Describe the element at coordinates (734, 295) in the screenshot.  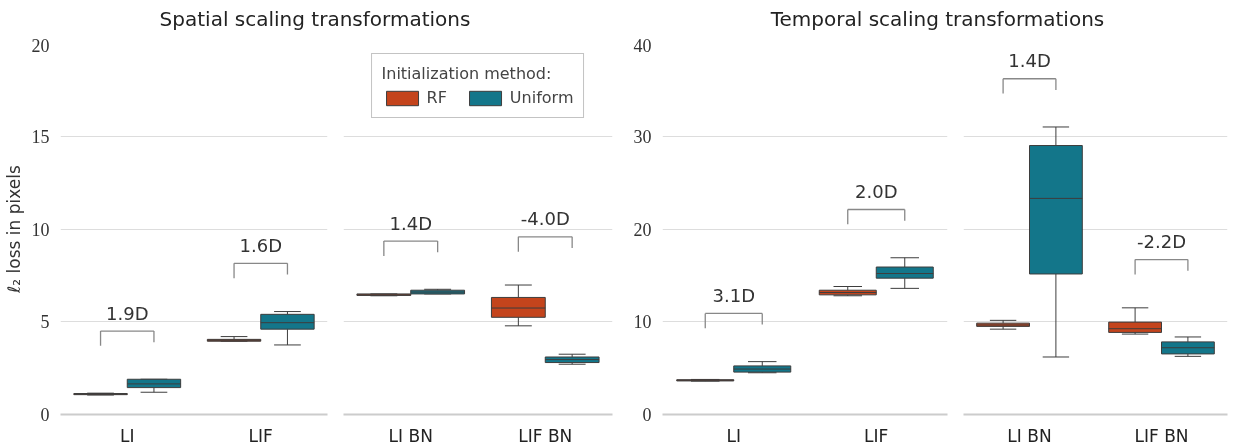
I see `annotation: 3.1D` at that location.